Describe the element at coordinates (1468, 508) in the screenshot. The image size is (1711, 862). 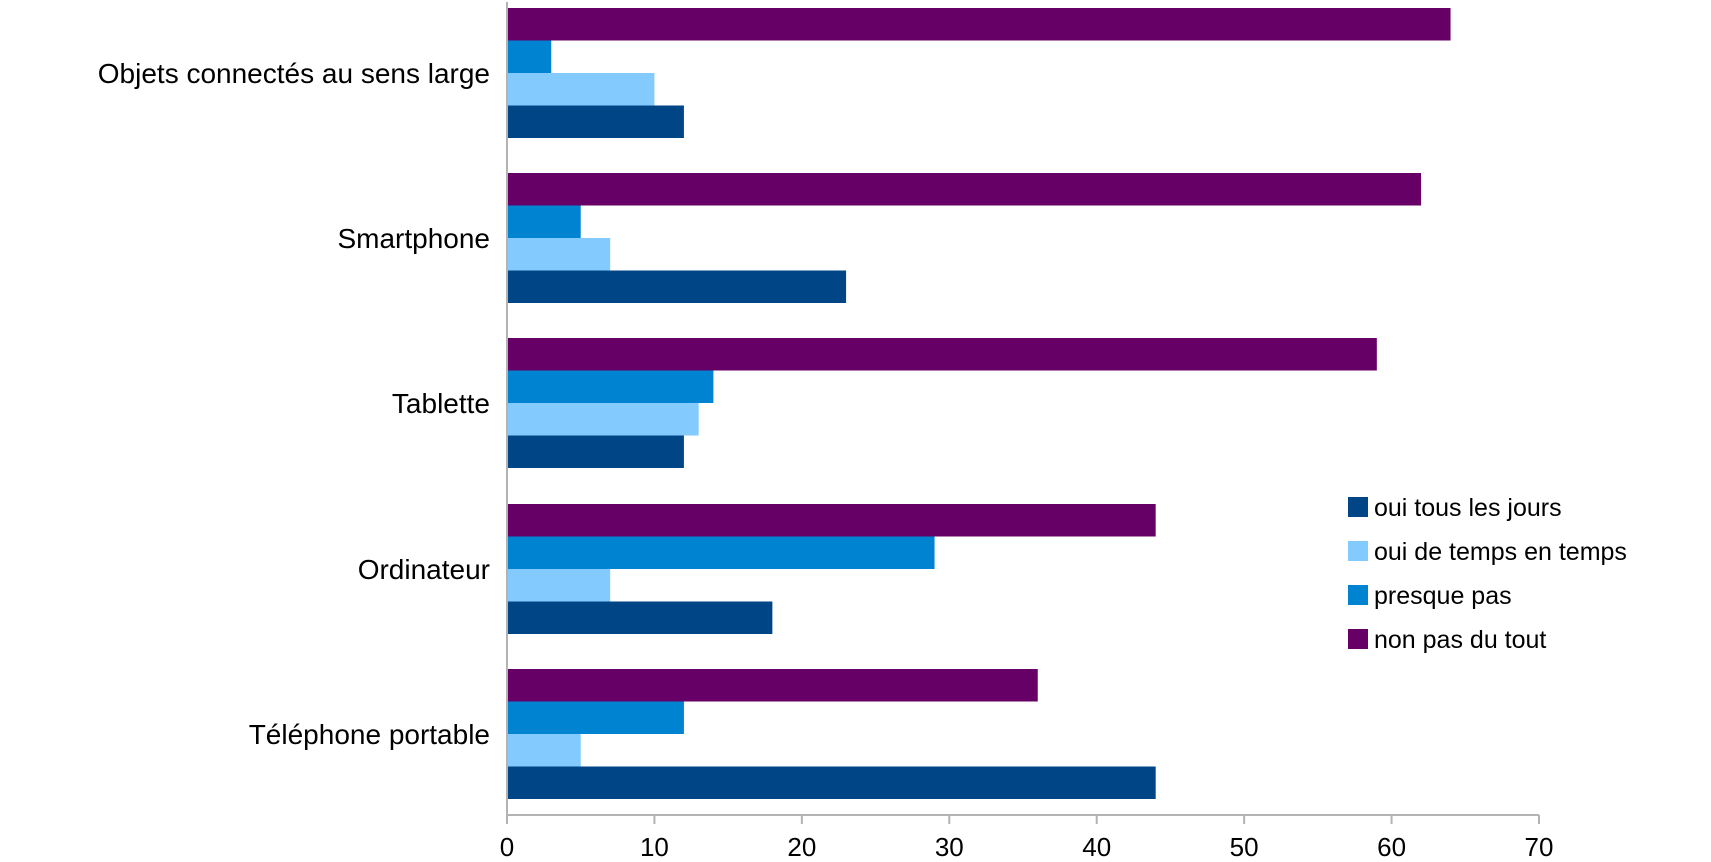
I see `legend-label: oui tous les jours` at that location.